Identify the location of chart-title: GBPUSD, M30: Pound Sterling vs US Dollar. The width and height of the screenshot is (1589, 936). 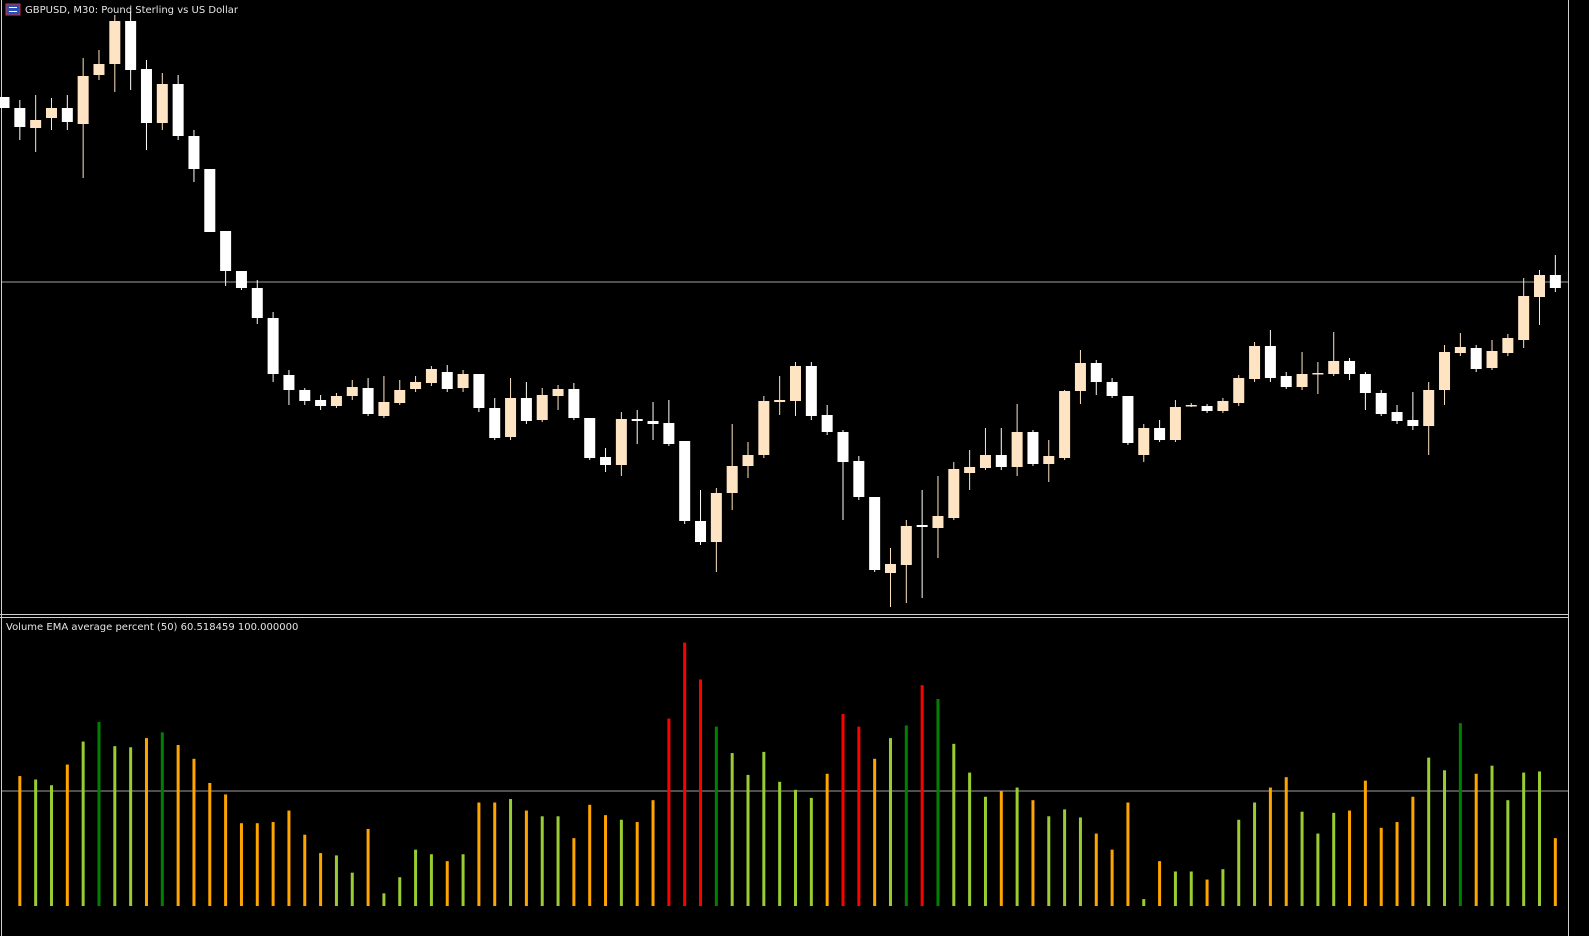
(132, 10).